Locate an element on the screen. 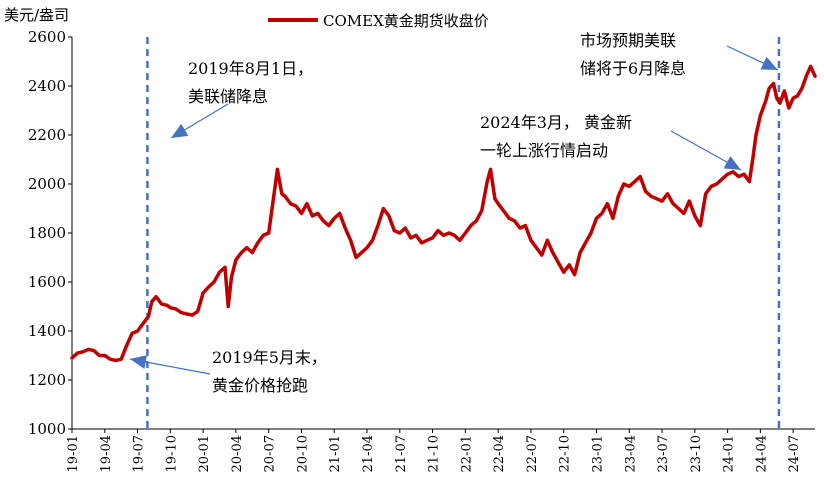  x-tick-label: 23-07 is located at coordinates (663, 453).